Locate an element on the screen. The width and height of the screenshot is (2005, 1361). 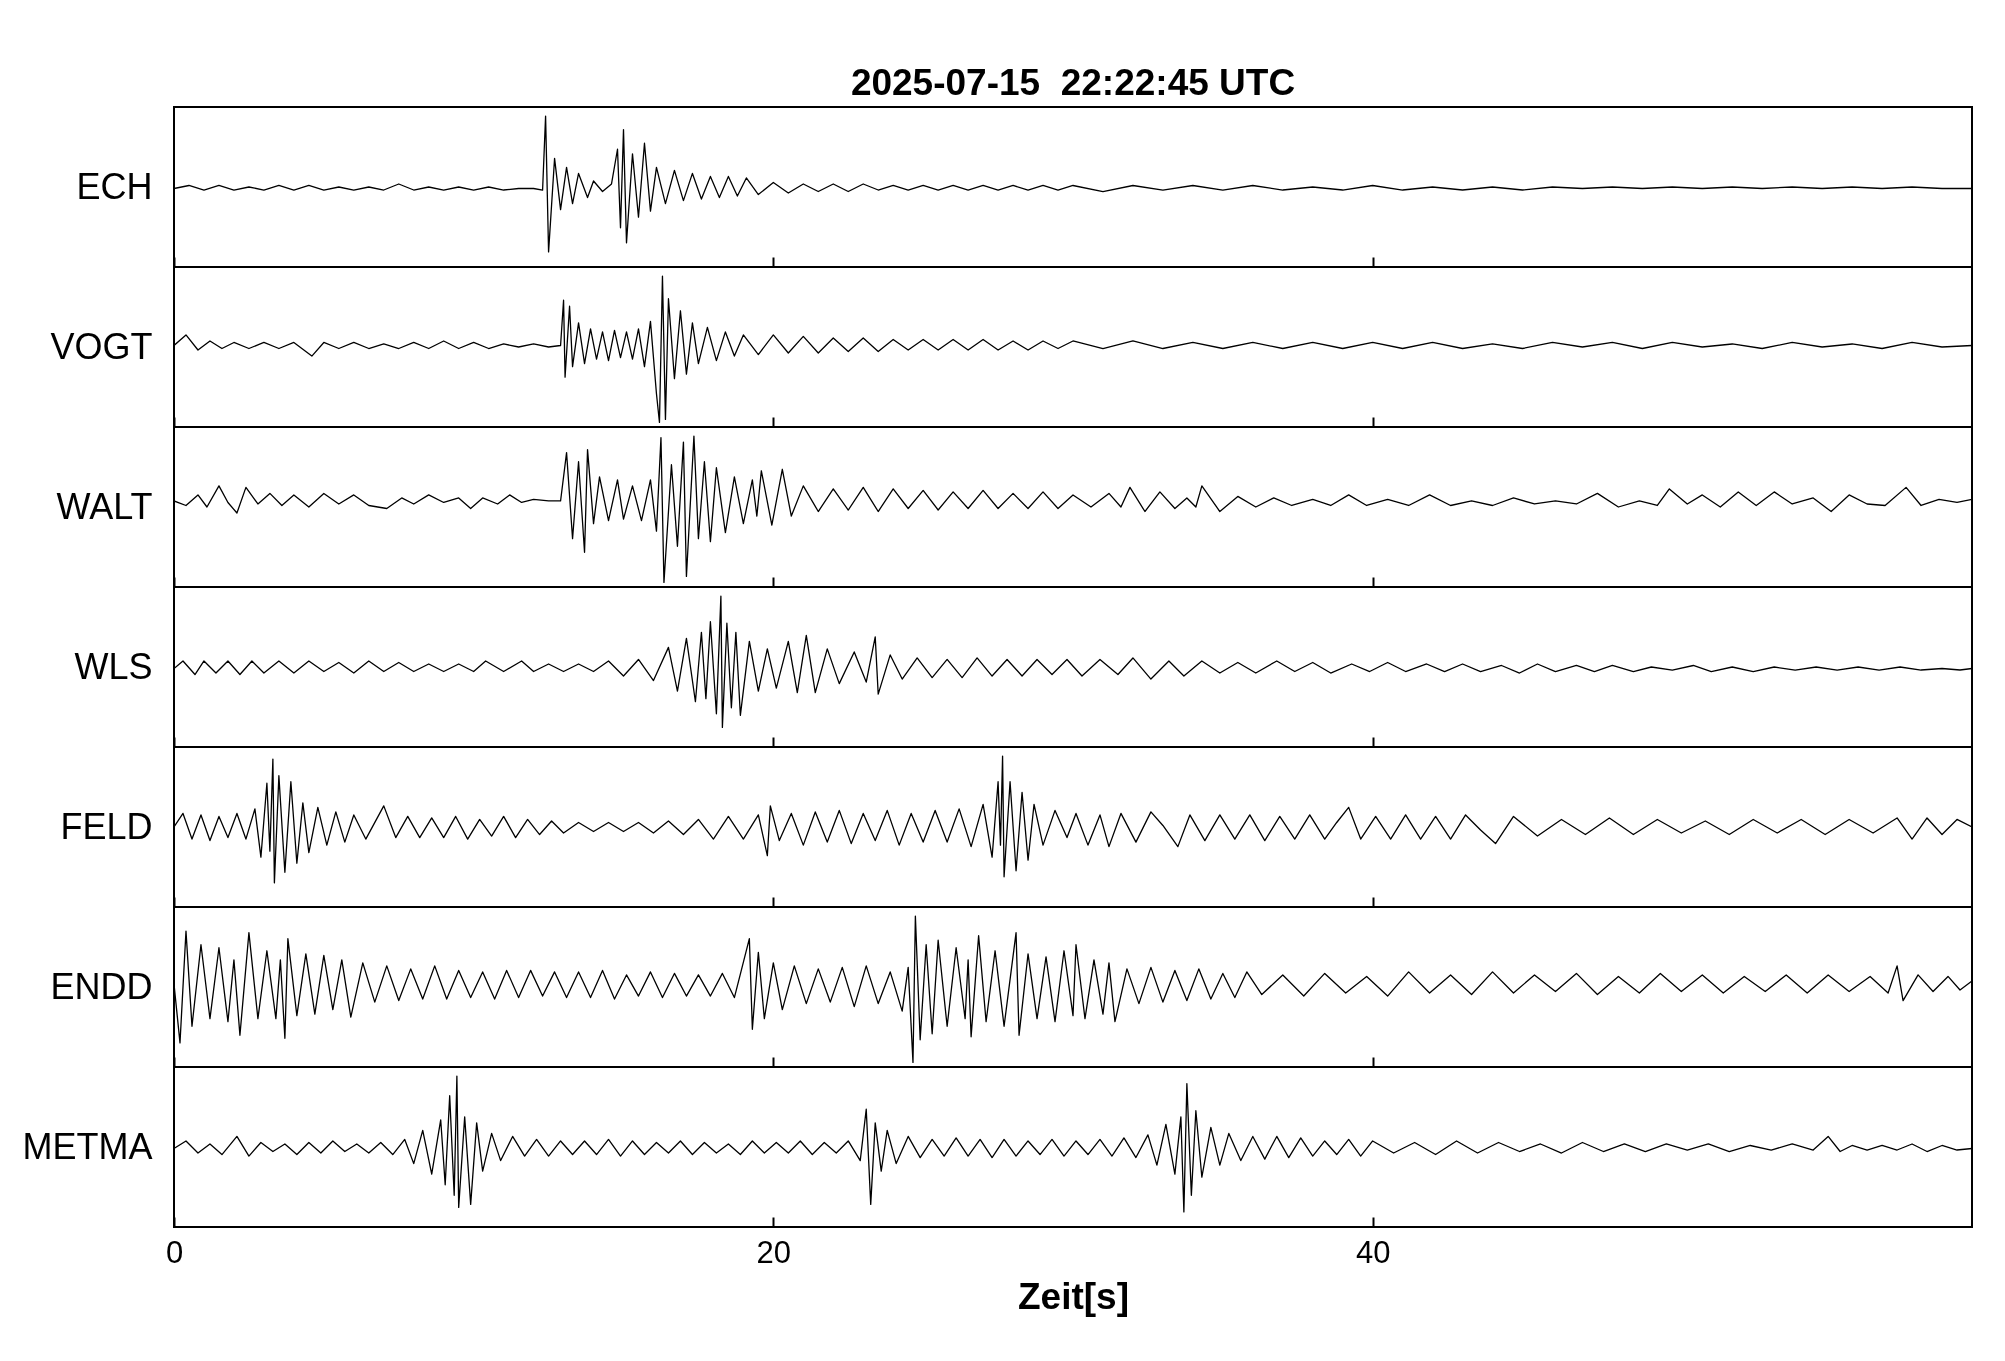
y-axis-title: WLS is located at coordinates (113, 666).